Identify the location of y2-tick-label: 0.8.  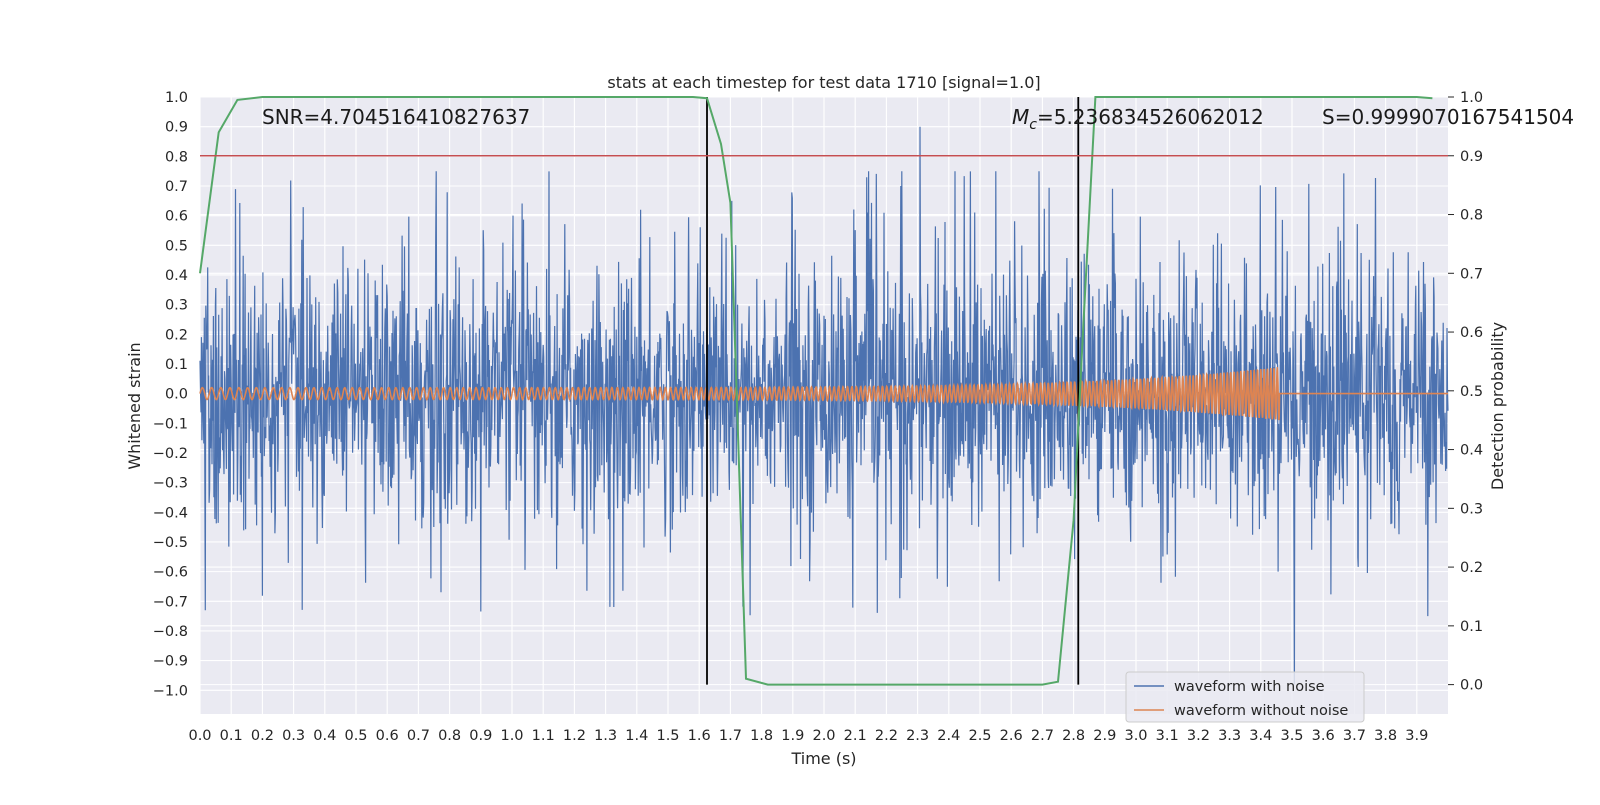
(1471, 216).